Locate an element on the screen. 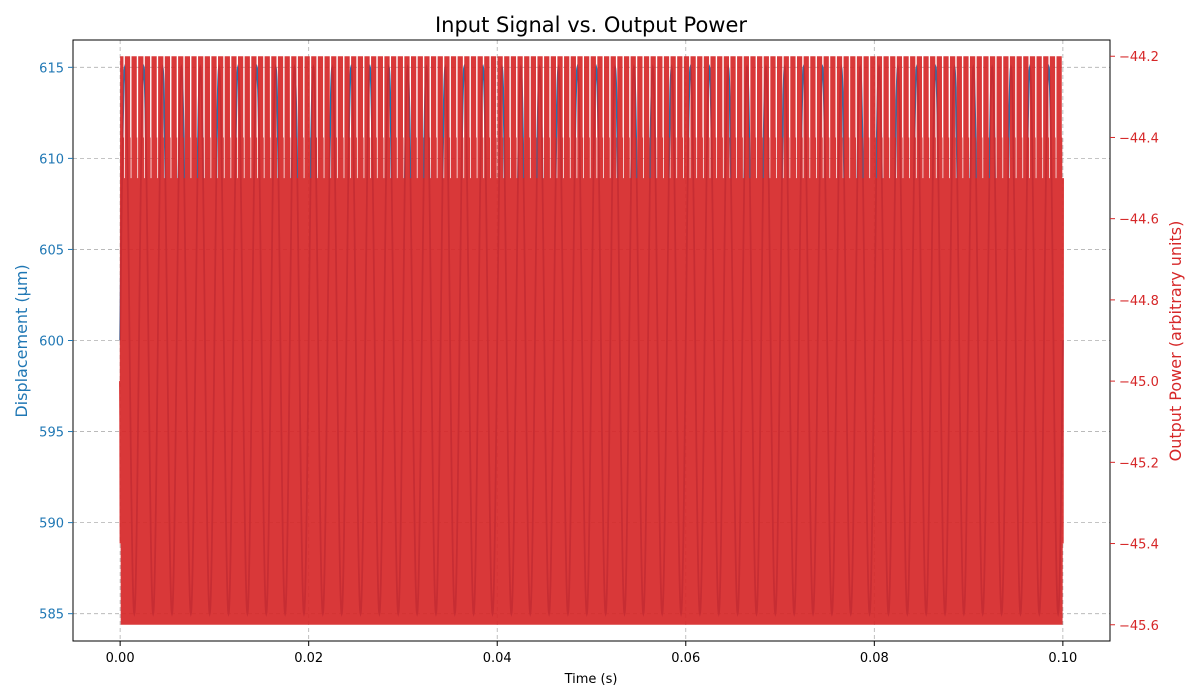 This screenshot has width=1200, height=700. right-y-axis: −45.6 −45.4 −45.2 −45.0 −44.8 −44.6 −44.4 −44.2 is located at coordinates (1134, 342).